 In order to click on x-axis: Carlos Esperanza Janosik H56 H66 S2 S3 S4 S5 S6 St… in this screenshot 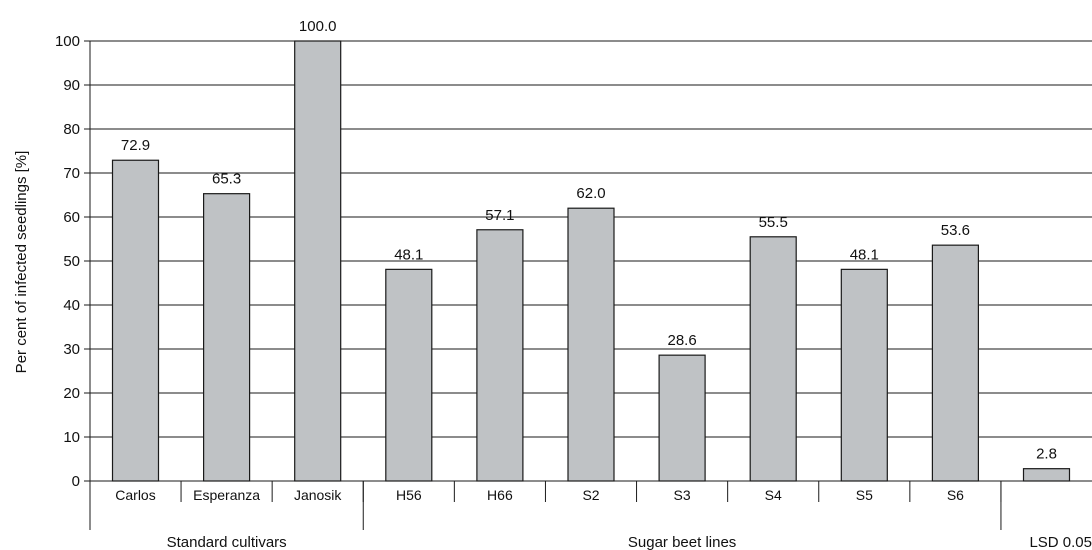, I will do `click(603, 515)`.